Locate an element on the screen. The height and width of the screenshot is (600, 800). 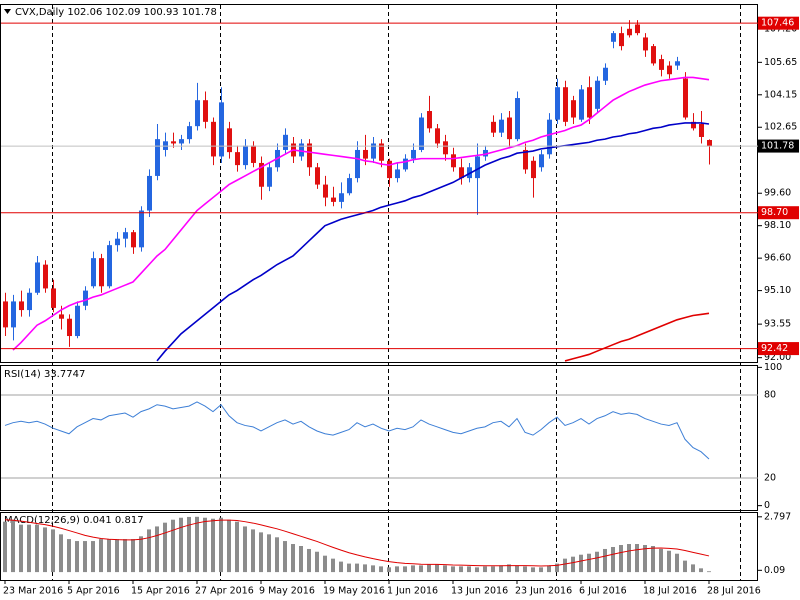
rsi-title: RSI(14) 33.7747 is located at coordinates (44, 374).